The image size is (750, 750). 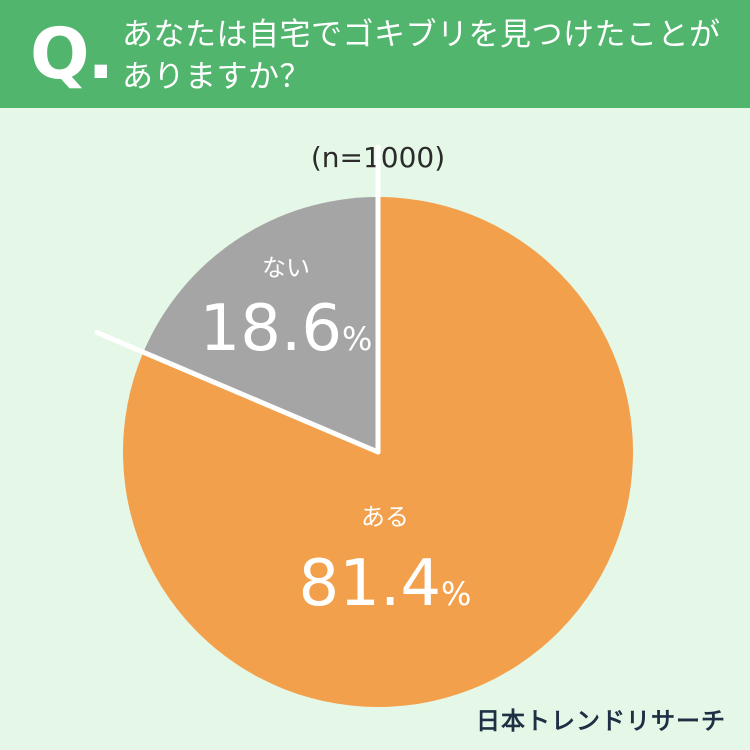 What do you see at coordinates (286, 268) in the screenshot?
I see `slice-label-no: ない` at bounding box center [286, 268].